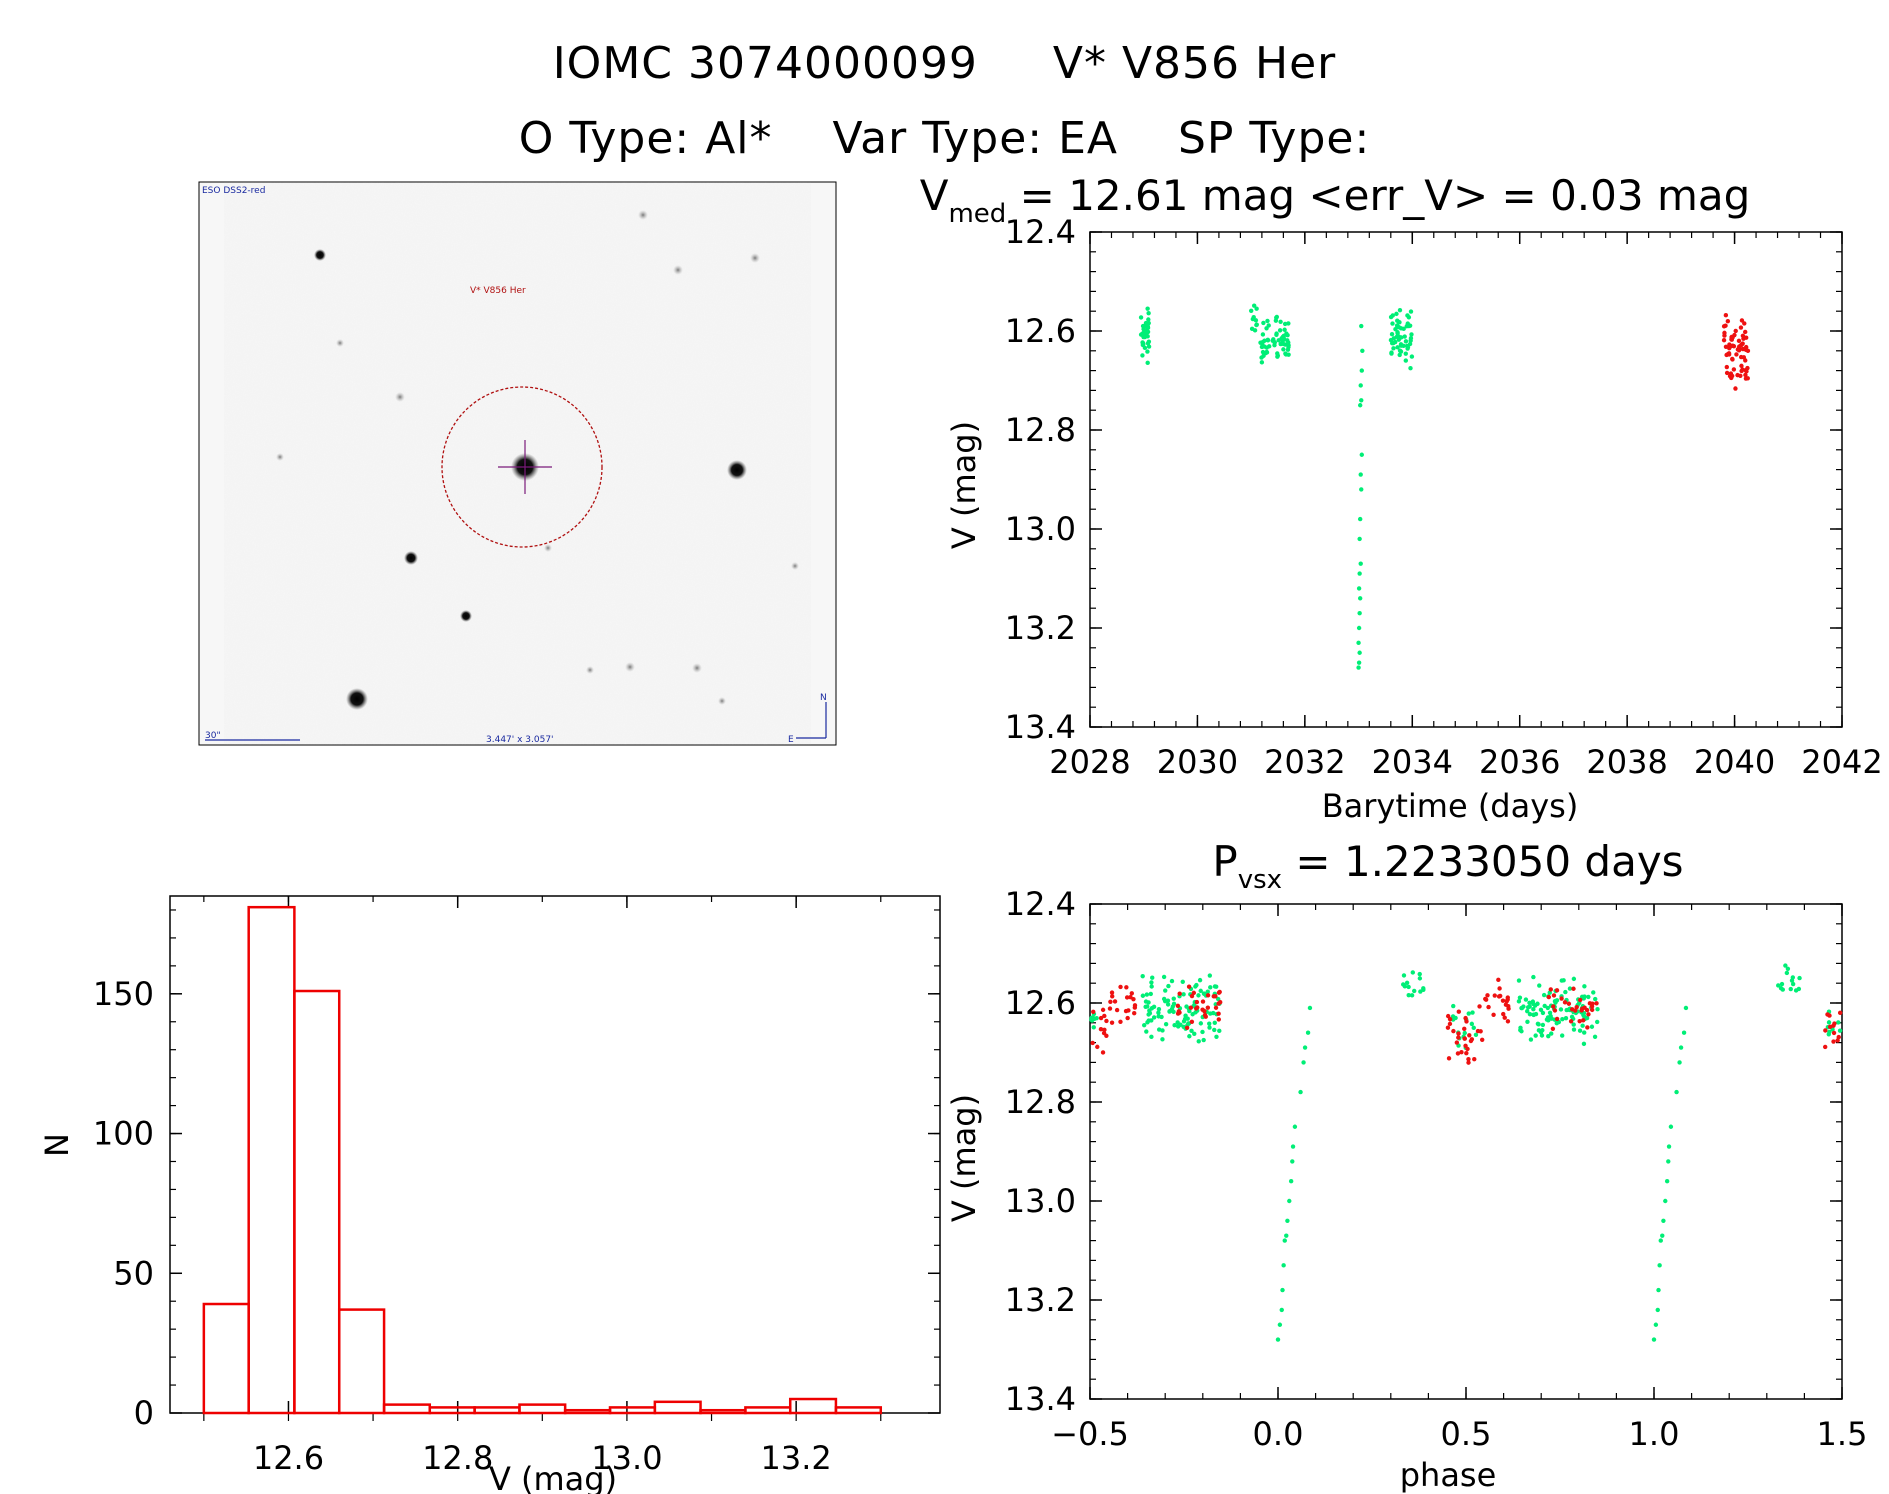  What do you see at coordinates (1304, 762) in the screenshot?
I see `x-tick-label: 2032` at bounding box center [1304, 762].